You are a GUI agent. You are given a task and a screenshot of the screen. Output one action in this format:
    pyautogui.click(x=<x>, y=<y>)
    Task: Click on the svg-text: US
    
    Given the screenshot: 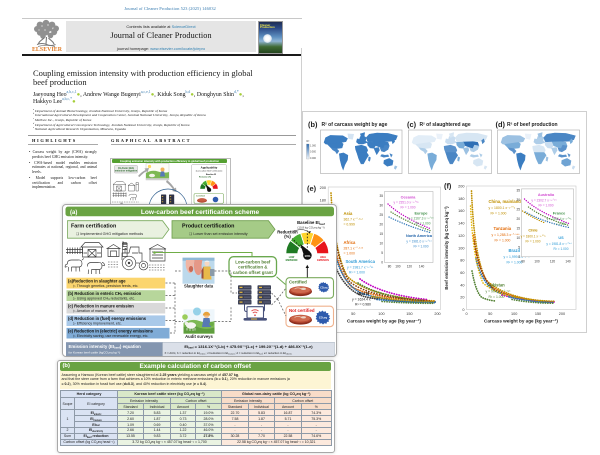 What is the action you would take?
    pyautogui.click(x=561, y=238)
    